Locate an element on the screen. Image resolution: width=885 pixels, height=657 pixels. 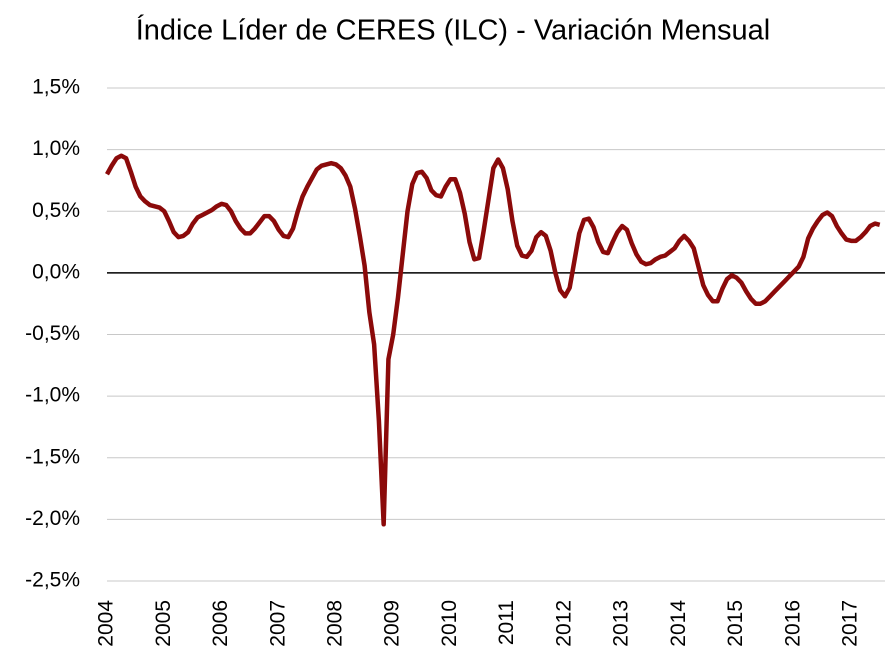
y-tick-label: -0,5% is located at coordinates (52, 333).